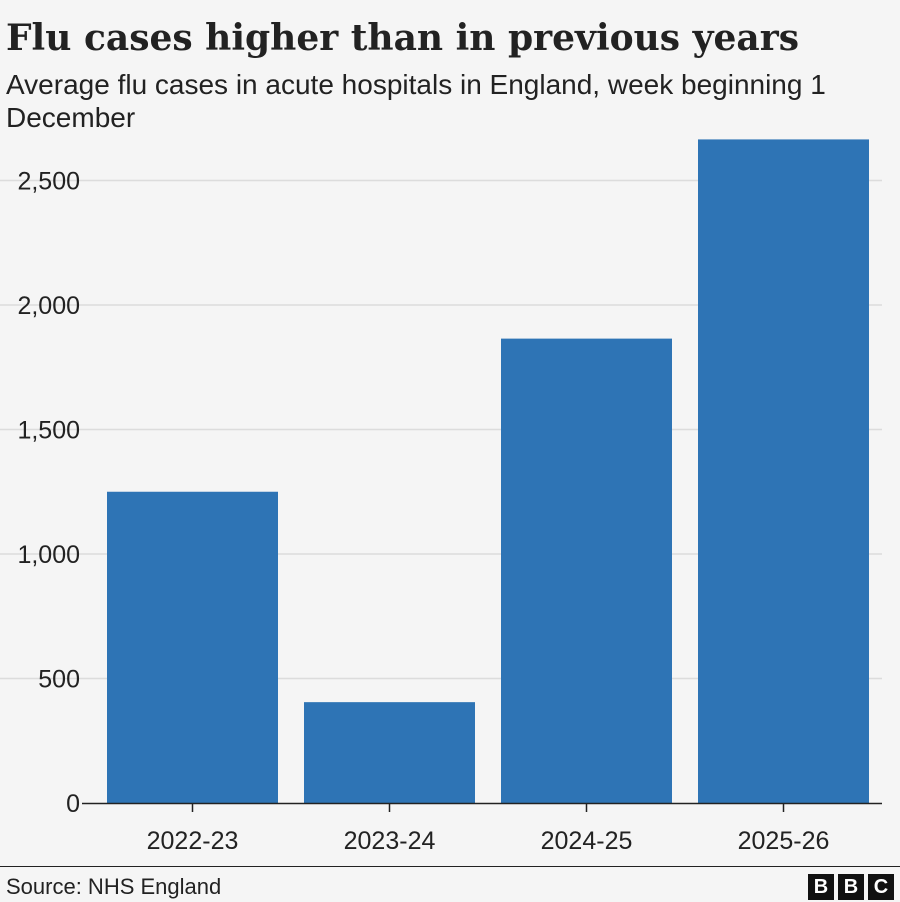 This screenshot has width=900, height=902. What do you see at coordinates (48, 493) in the screenshot?
I see `y-axis-labels: 0 500 1,000 1,500 2,000 2,500` at bounding box center [48, 493].